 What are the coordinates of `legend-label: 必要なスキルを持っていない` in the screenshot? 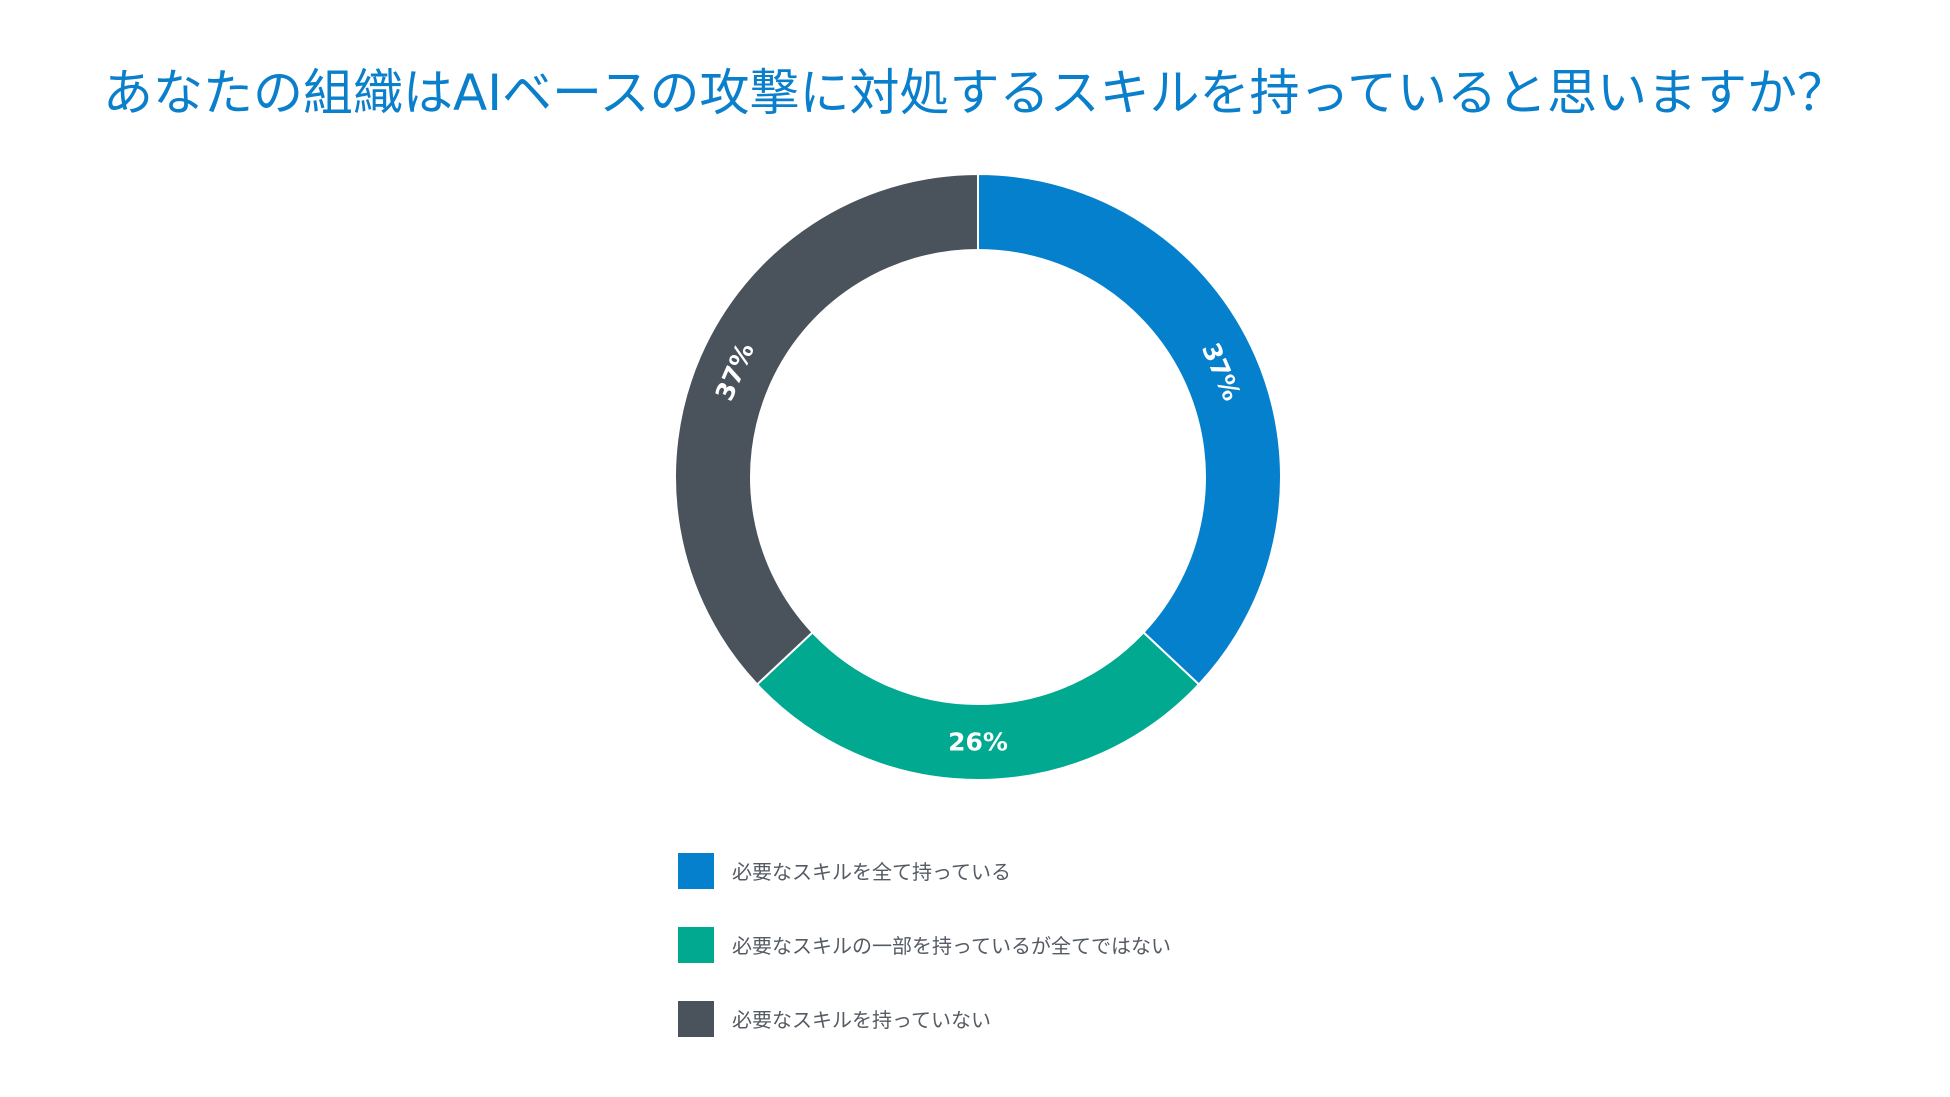 It's located at (861, 1020).